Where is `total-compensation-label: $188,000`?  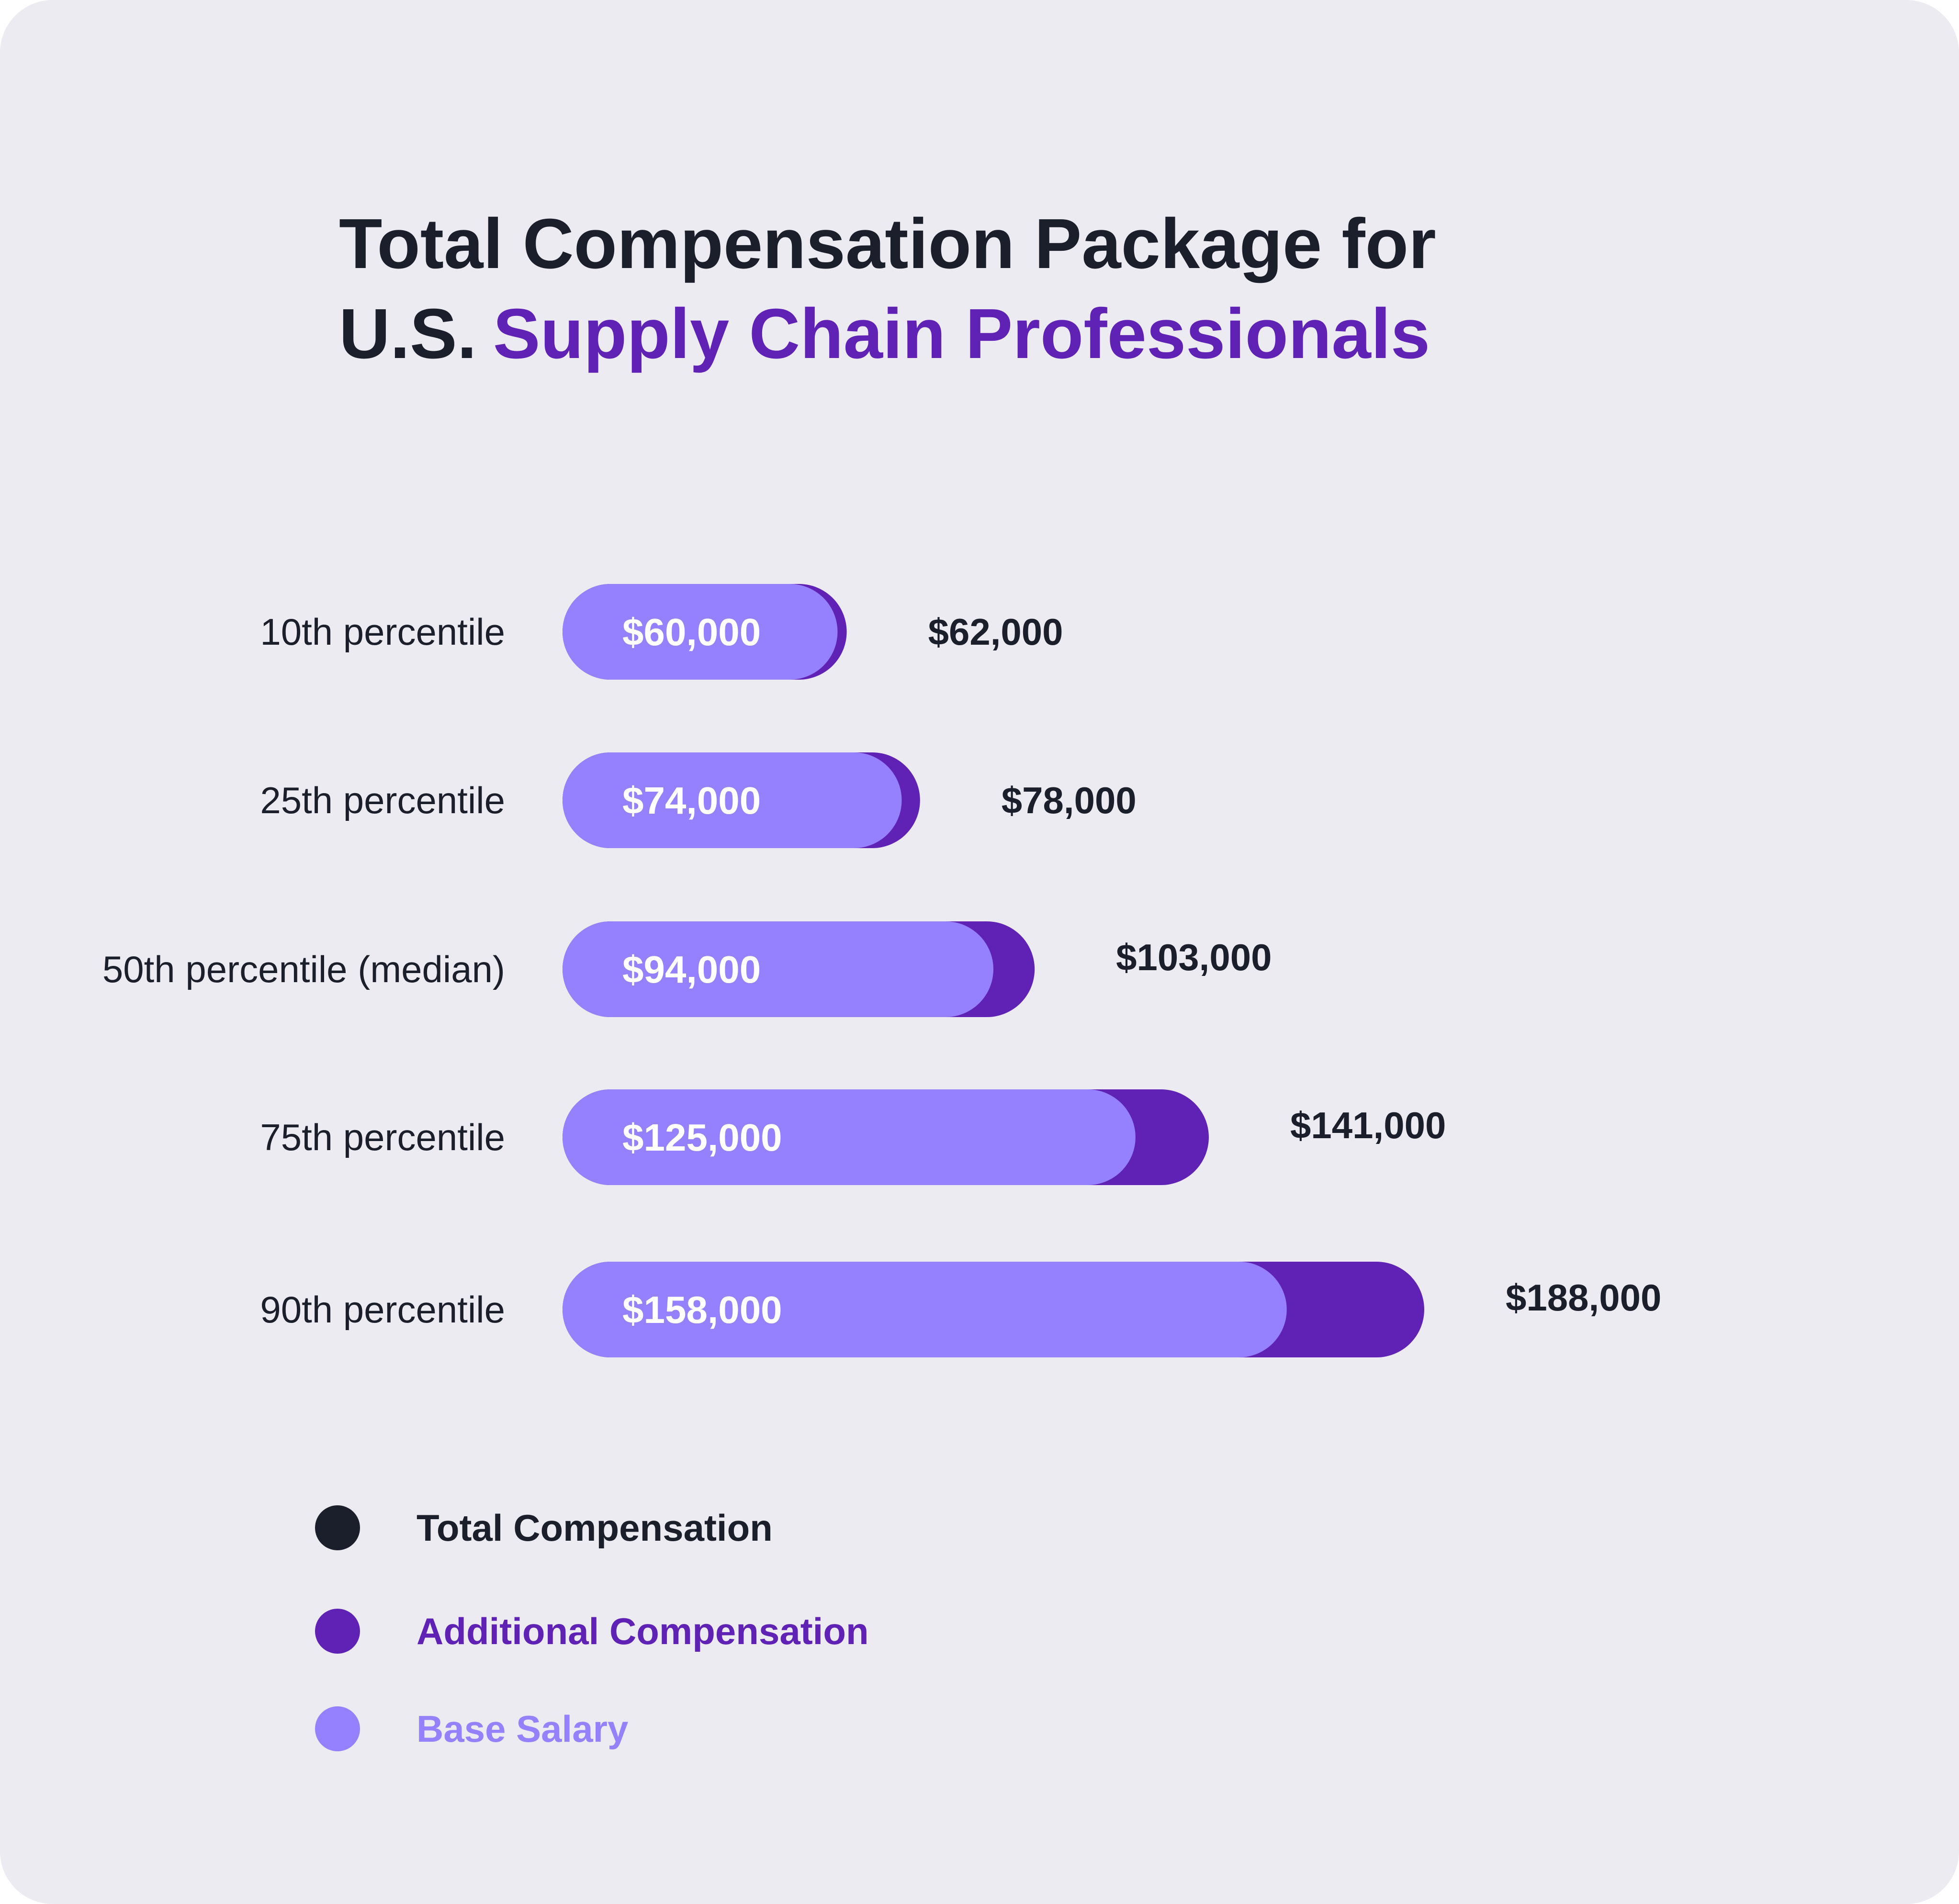 total-compensation-label: $188,000 is located at coordinates (1584, 1298).